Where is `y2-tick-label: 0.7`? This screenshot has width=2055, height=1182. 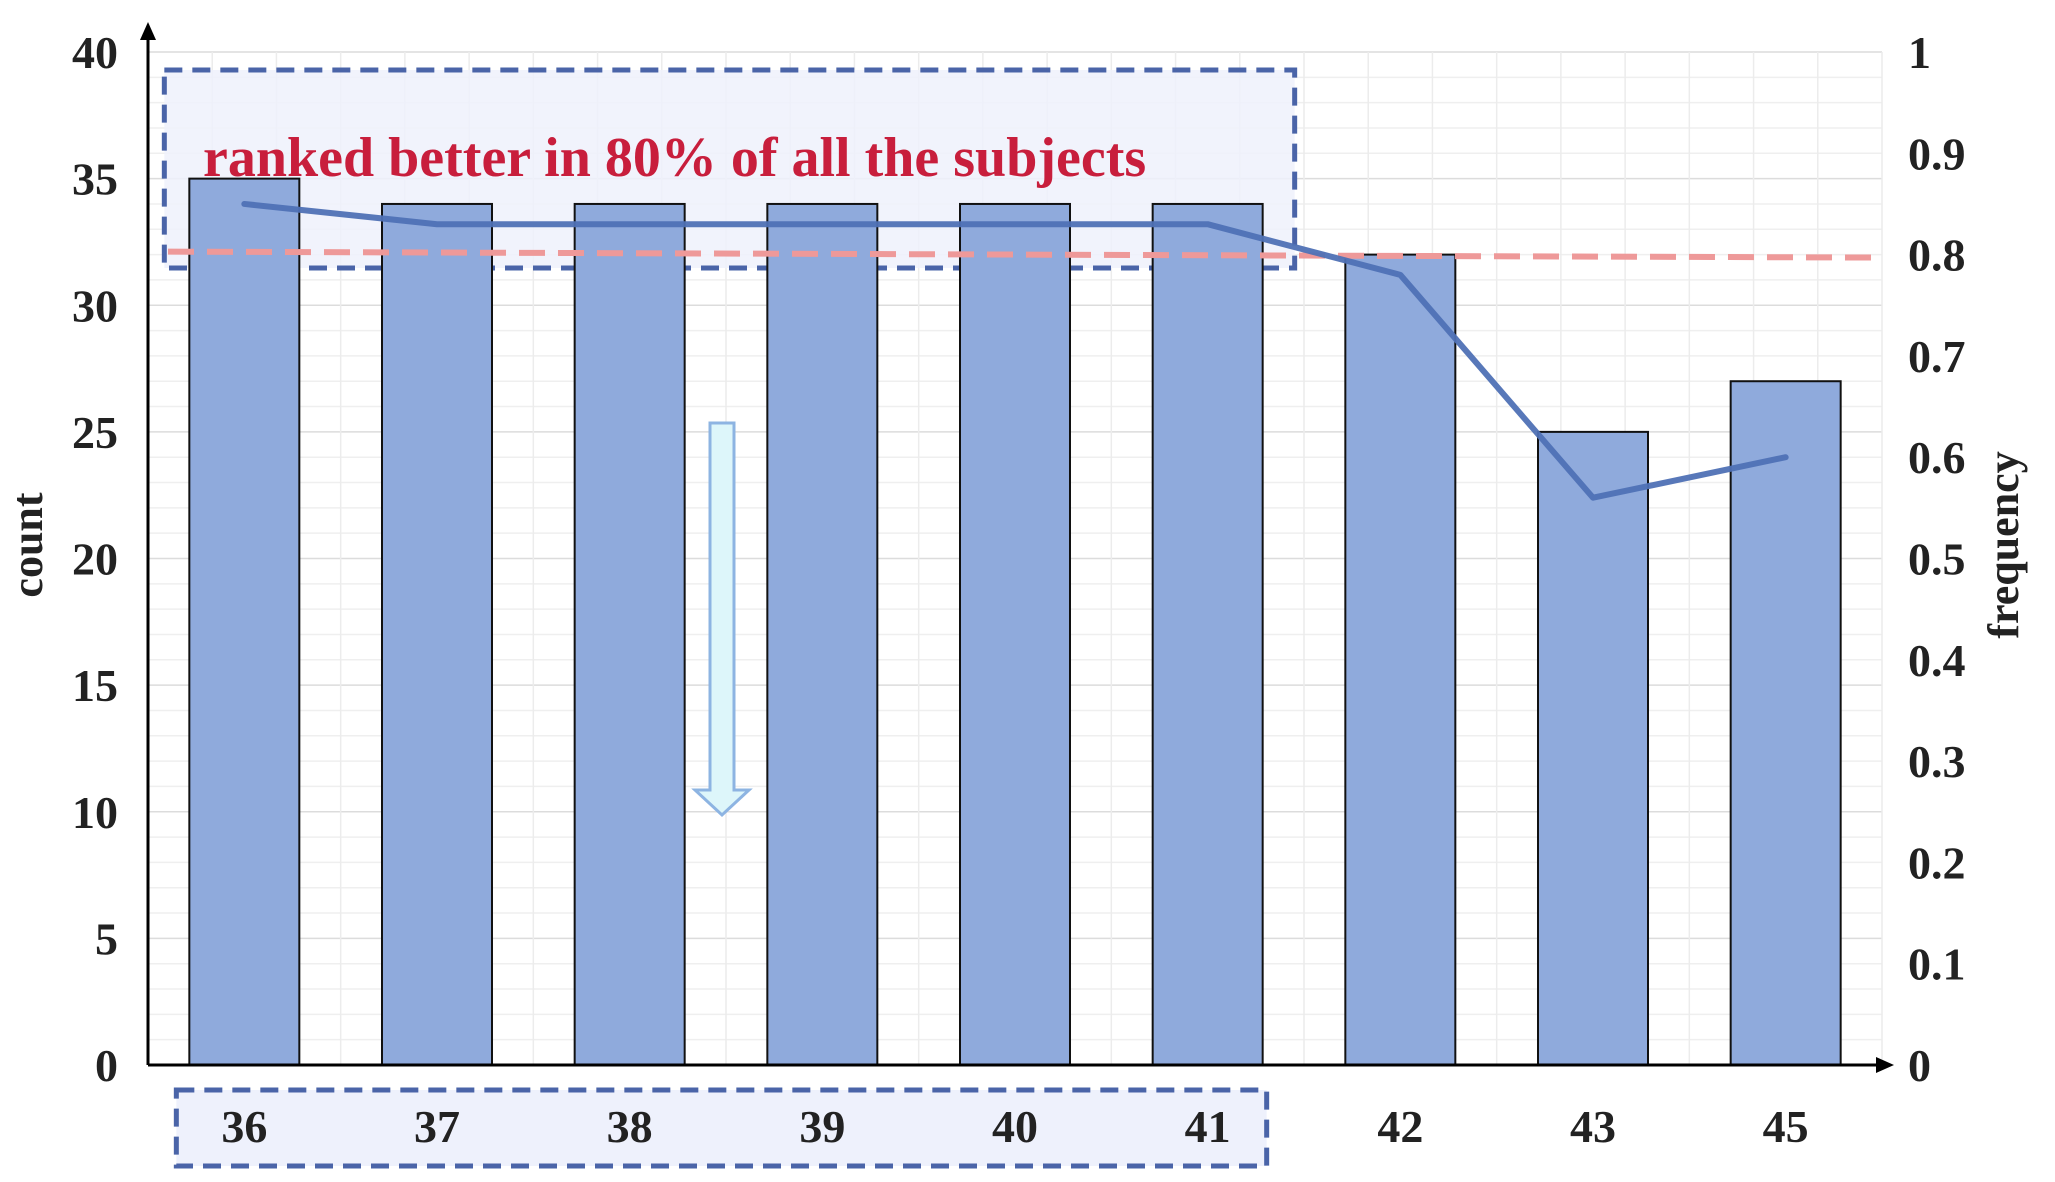 y2-tick-label: 0.7 is located at coordinates (1937, 356).